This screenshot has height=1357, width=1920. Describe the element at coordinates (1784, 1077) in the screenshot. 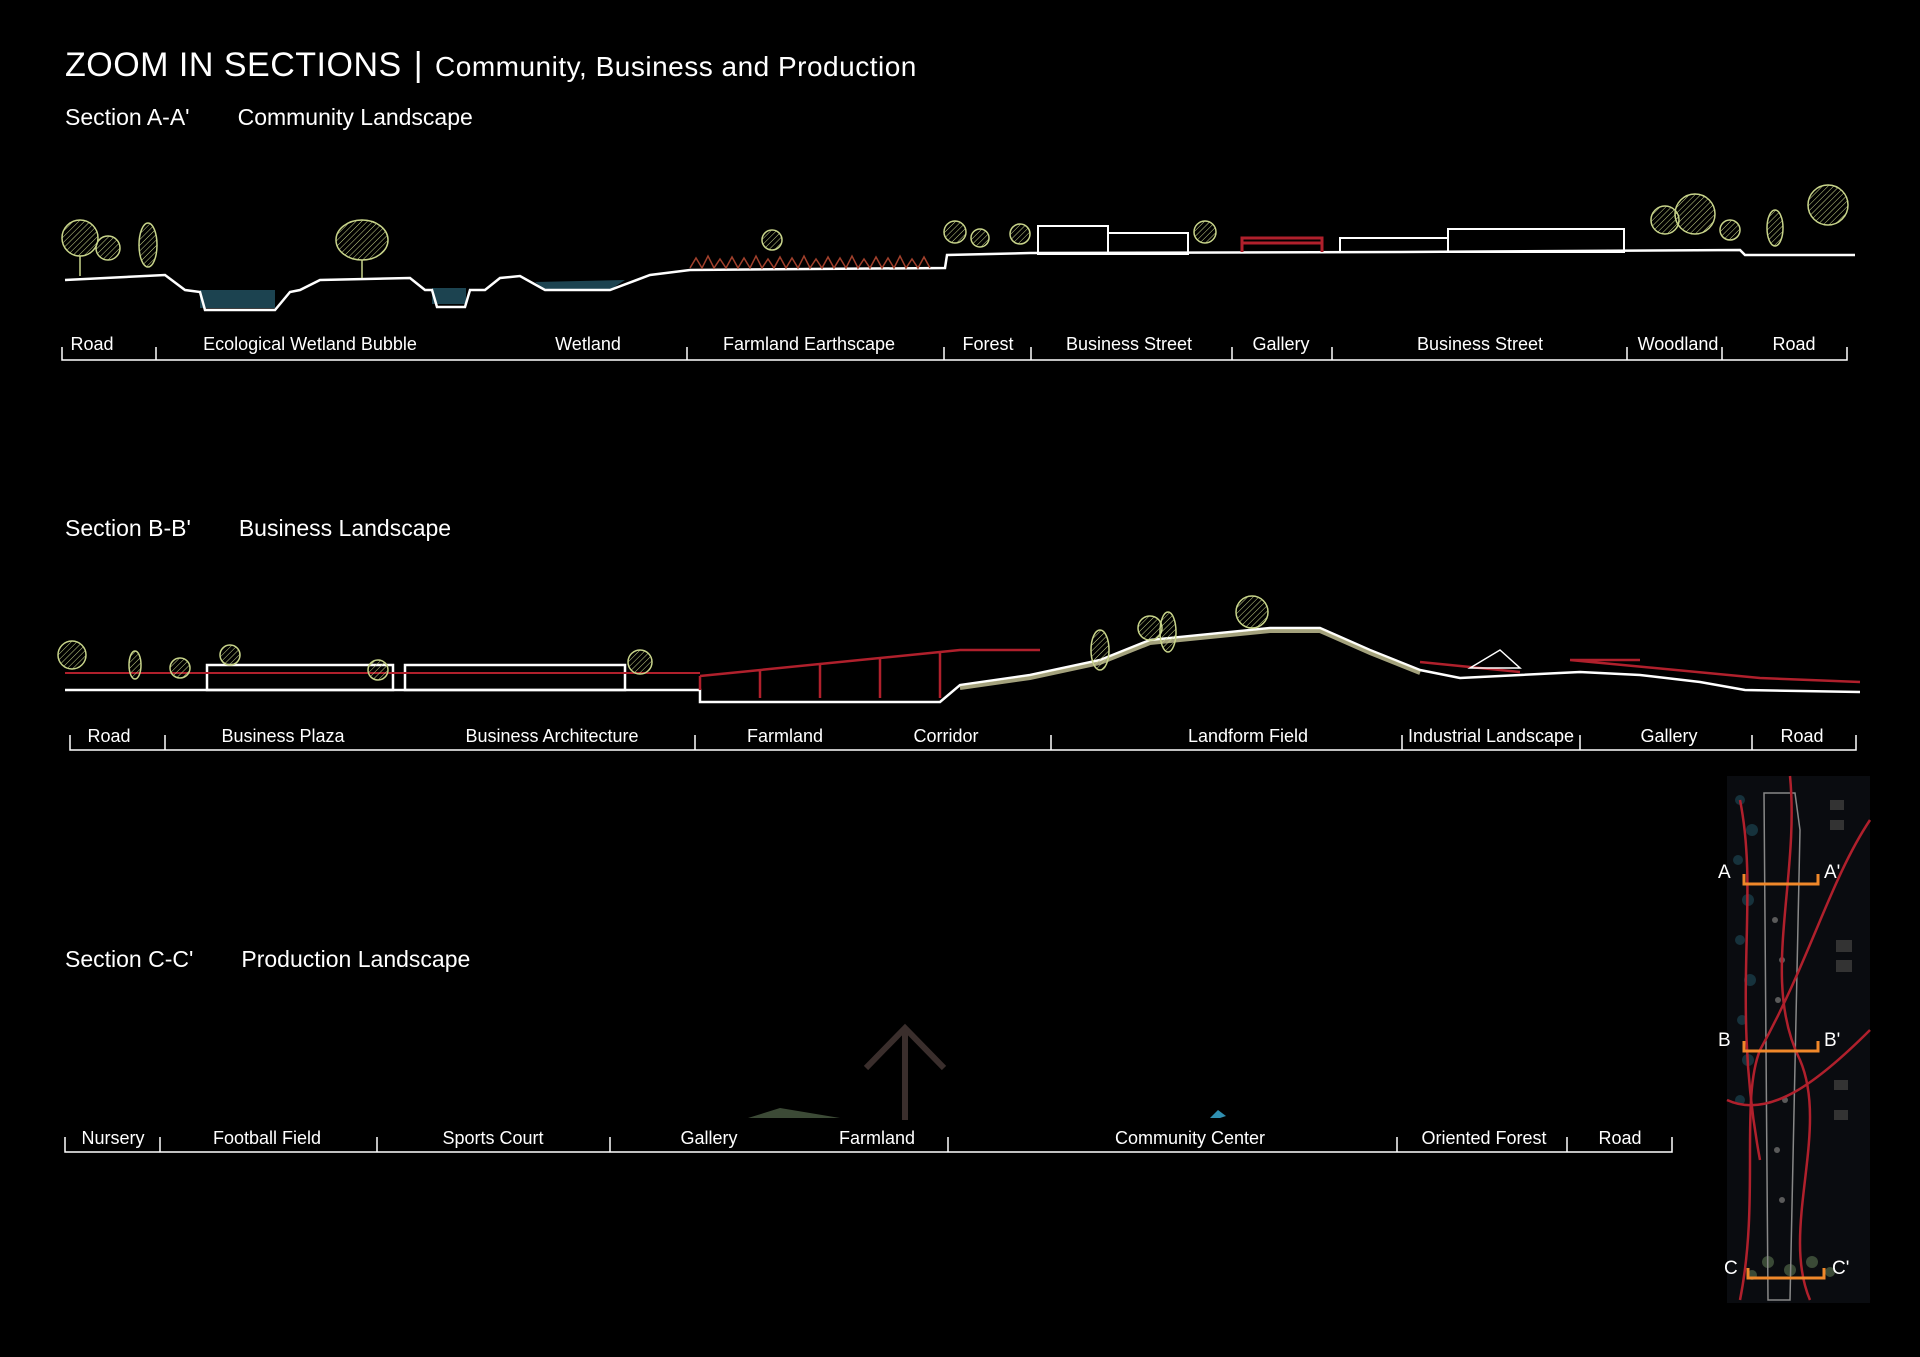

I see `section-markers` at that location.